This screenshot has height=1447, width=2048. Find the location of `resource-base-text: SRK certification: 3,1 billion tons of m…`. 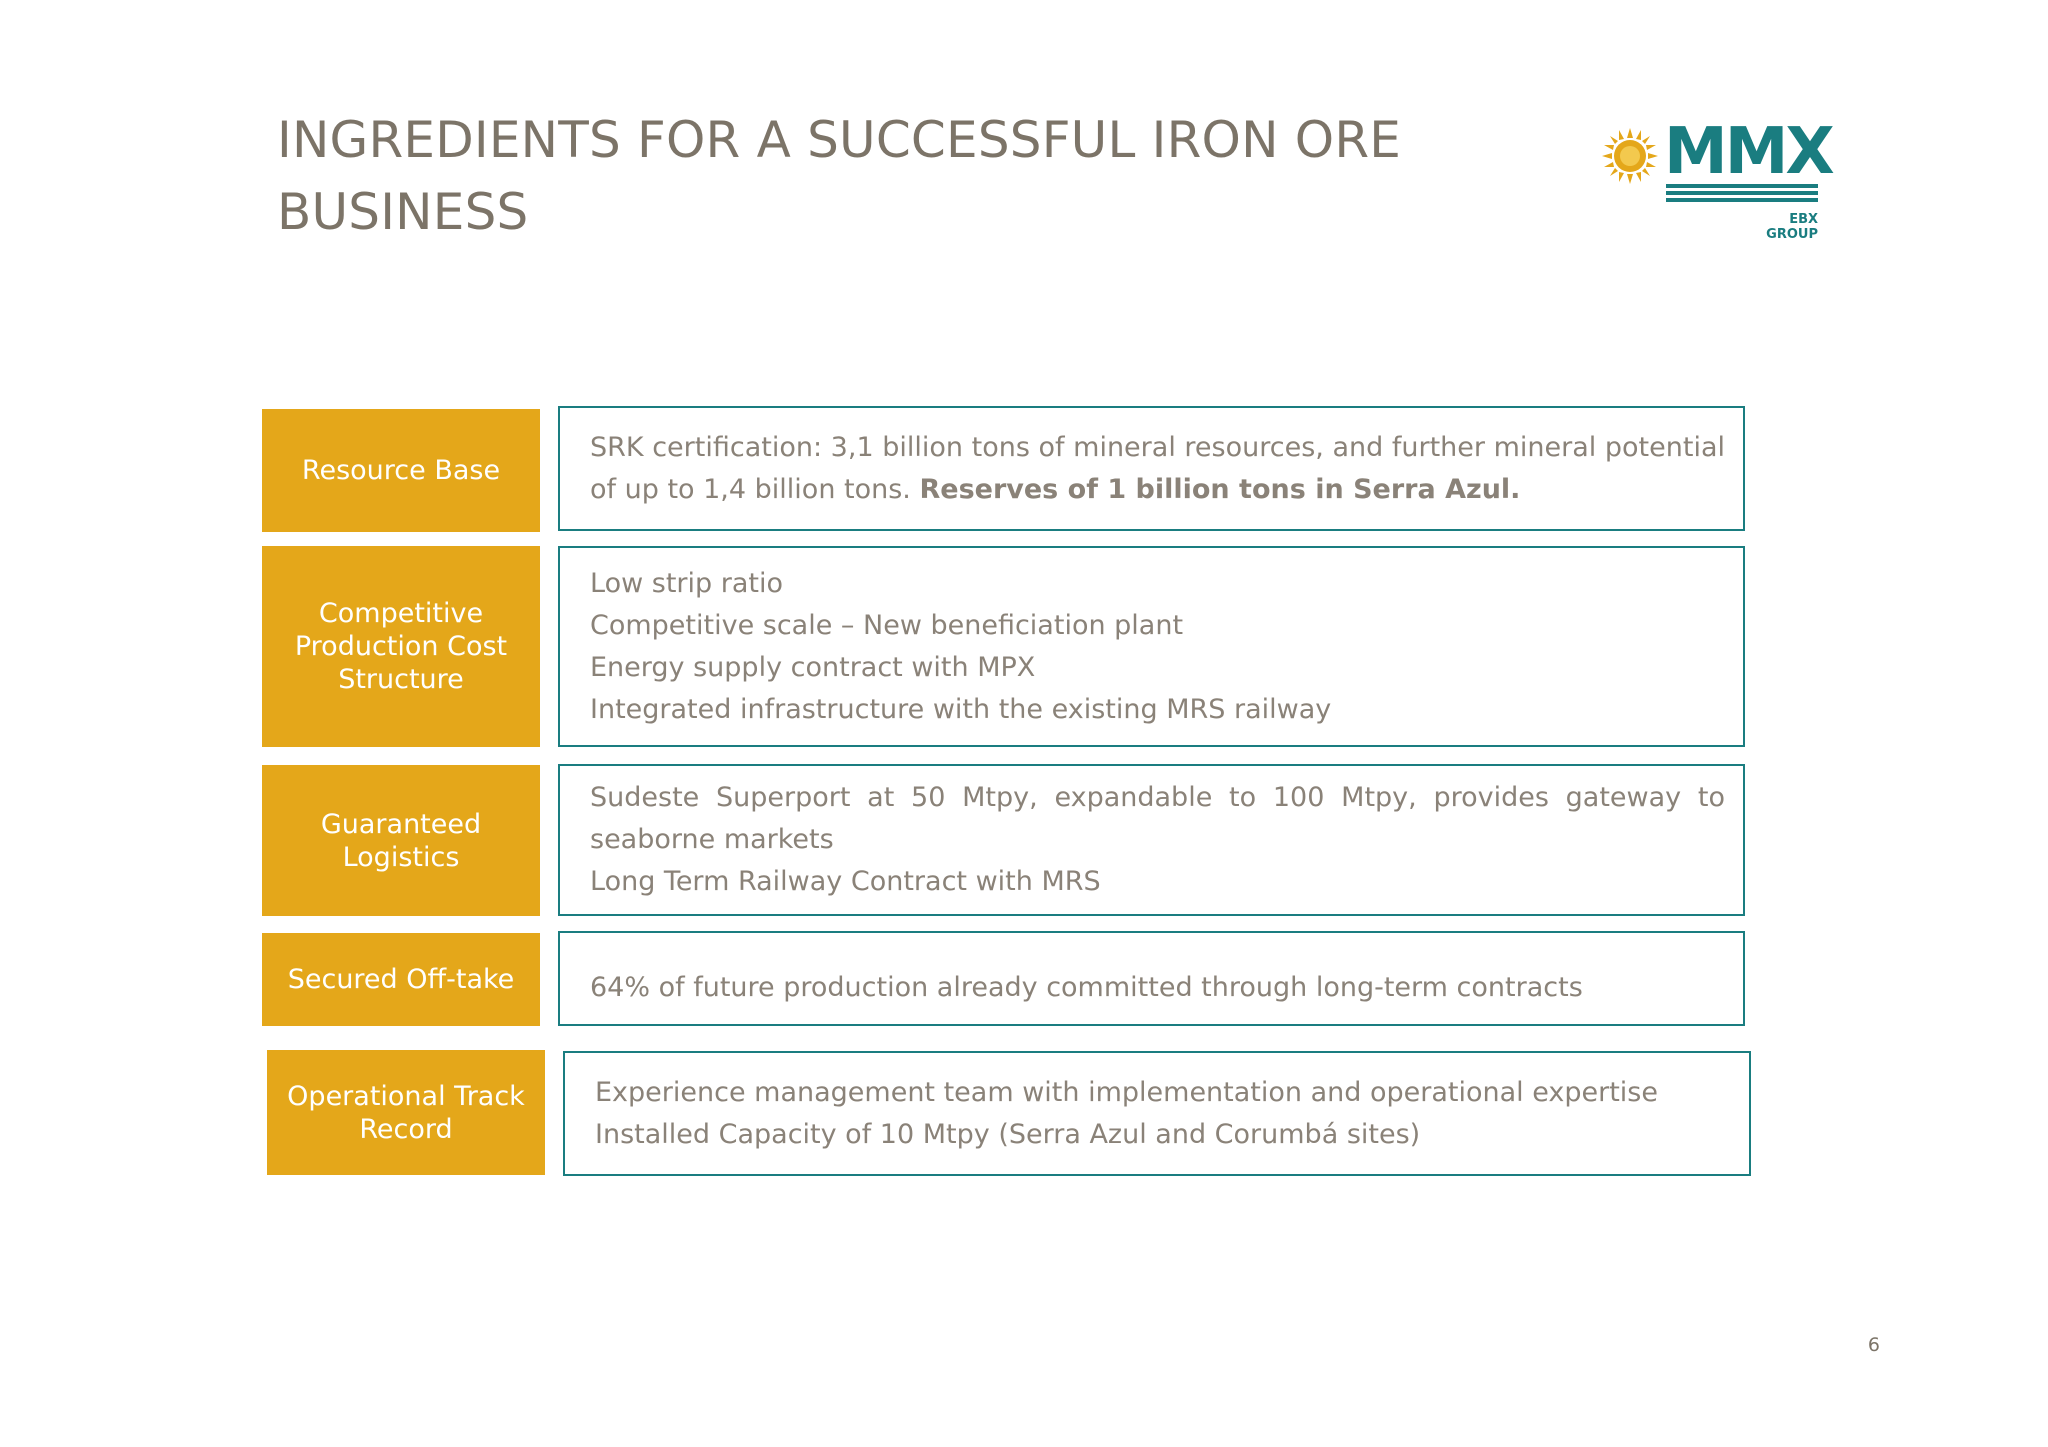

resource-base-text: SRK certification: 3,1 billion tons of m… is located at coordinates (1157, 469).